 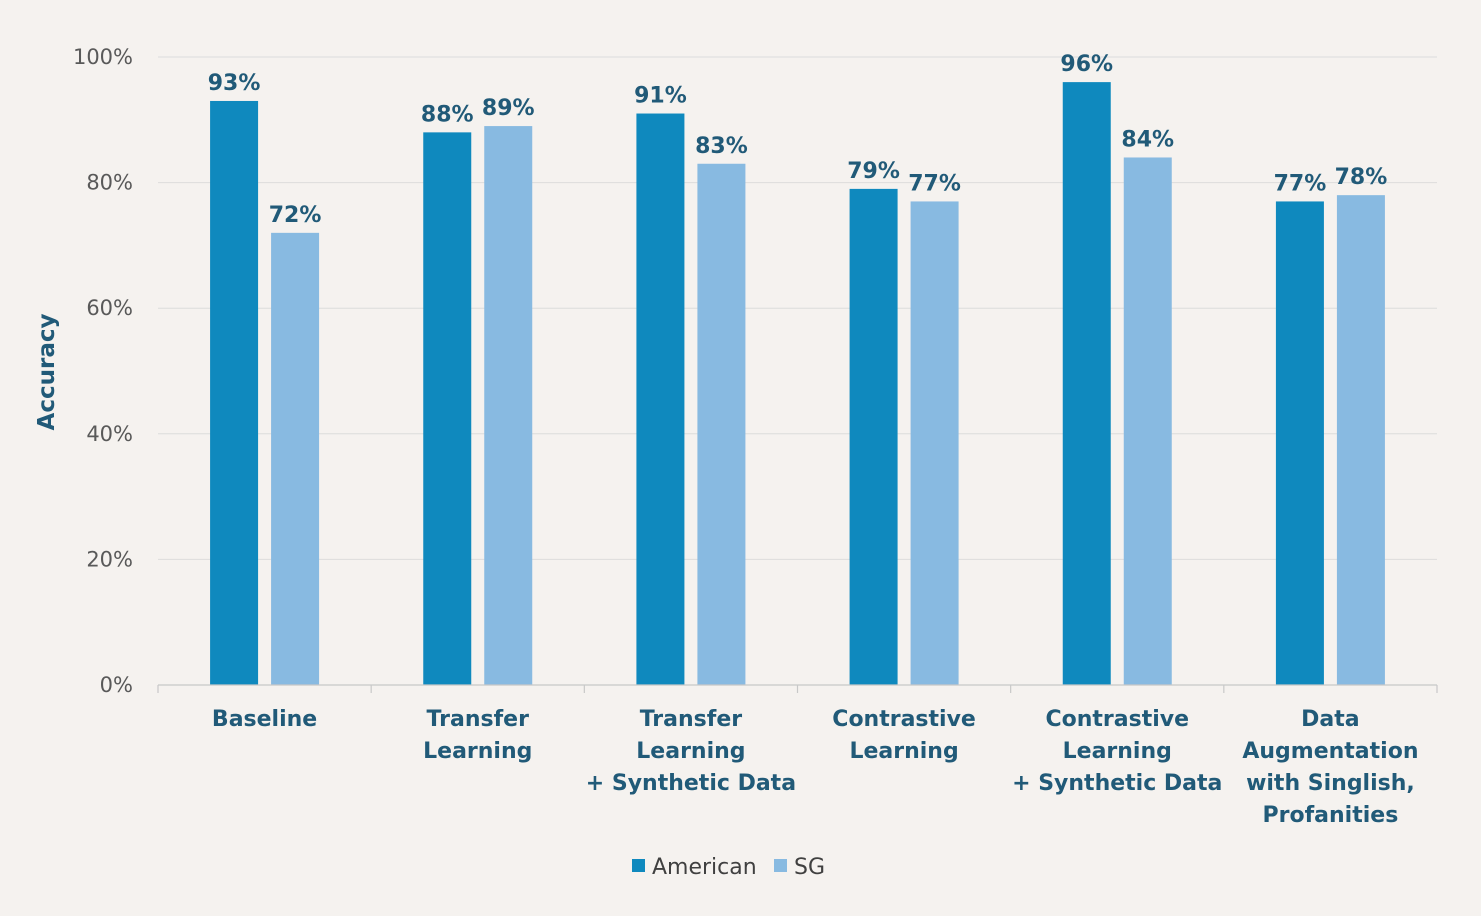 I want to click on data-label-american: 88%, so click(x=447, y=114).